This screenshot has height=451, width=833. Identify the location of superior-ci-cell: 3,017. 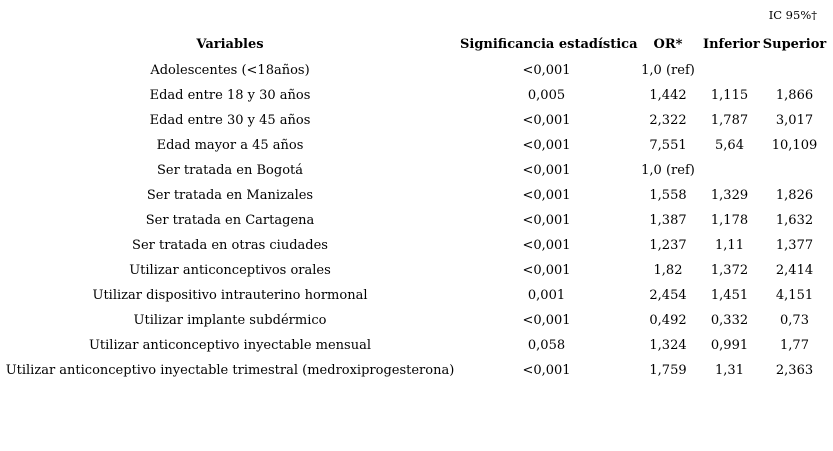
(794, 120).